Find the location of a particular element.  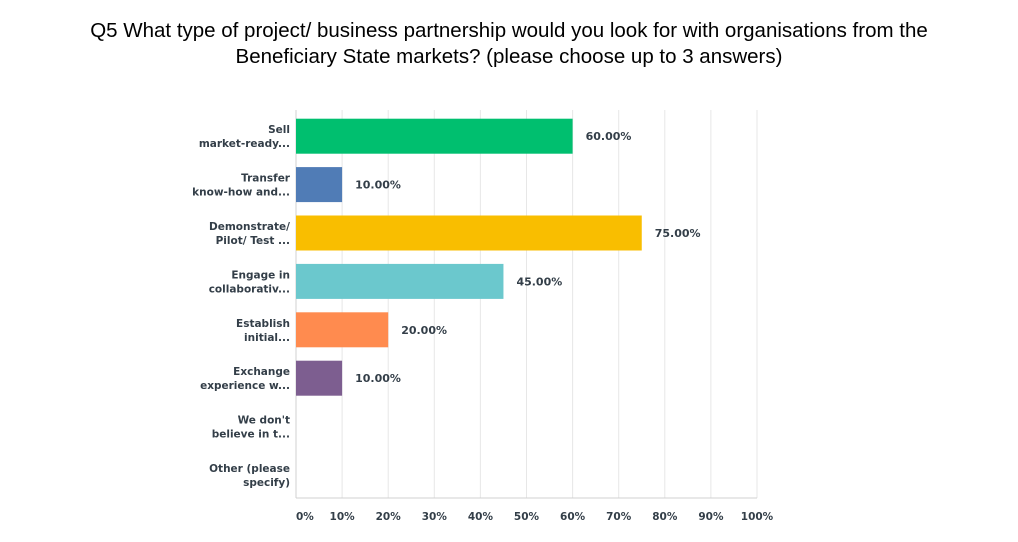

x-tick-label: 100% is located at coordinates (757, 517).